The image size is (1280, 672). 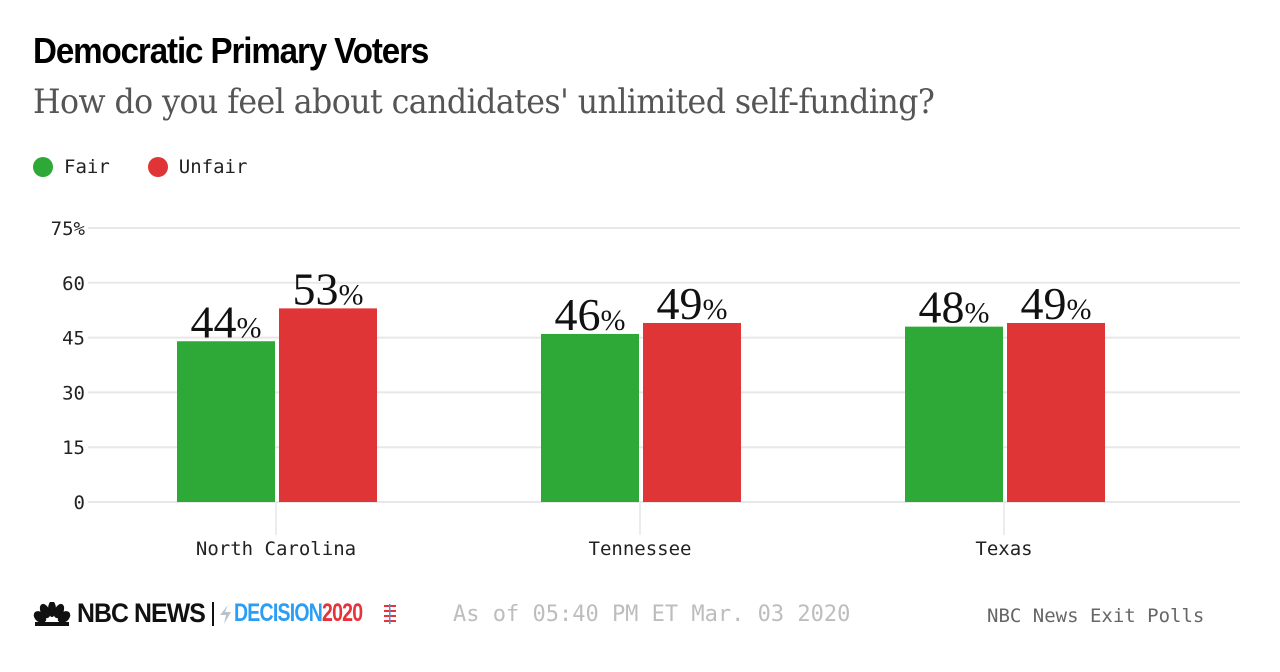 What do you see at coordinates (73, 448) in the screenshot?
I see `y-tick-label: 15` at bounding box center [73, 448].